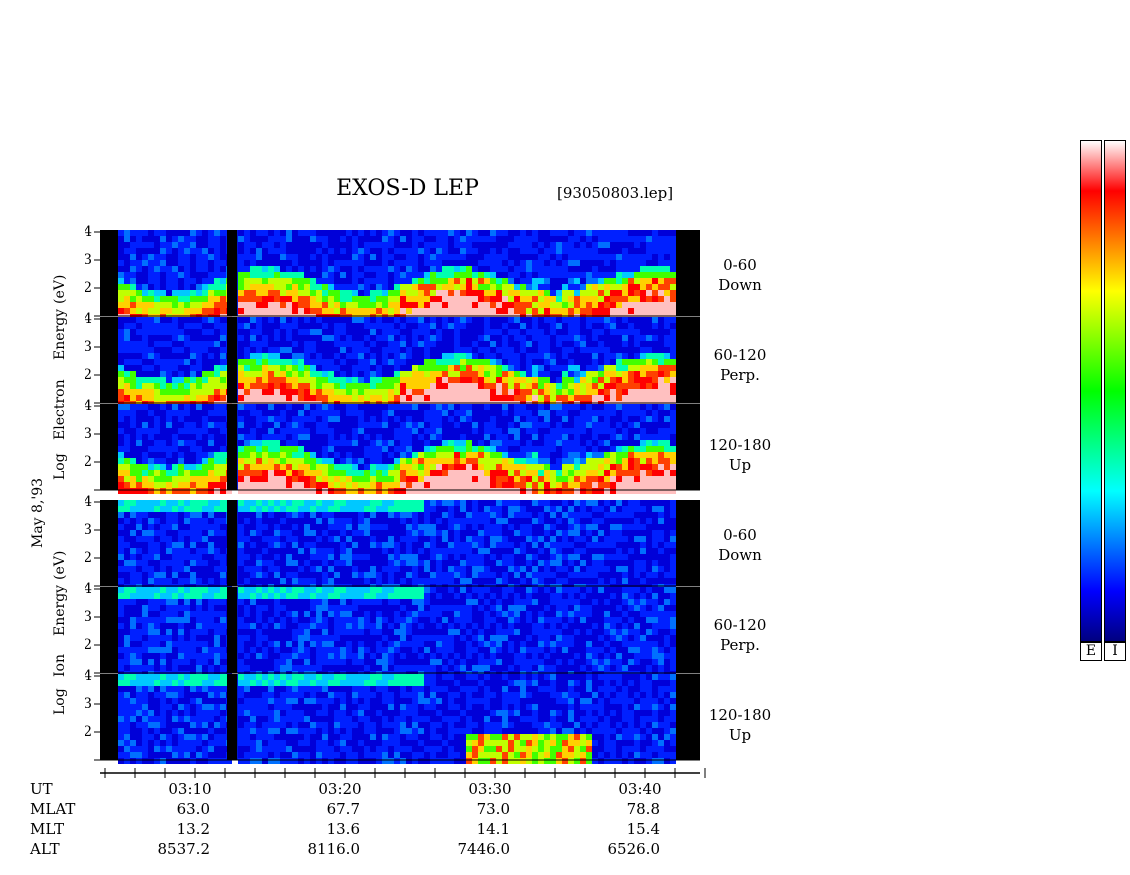 The width and height of the screenshot is (1130, 875). I want to click on mlat-label: MLAT, so click(53, 809).